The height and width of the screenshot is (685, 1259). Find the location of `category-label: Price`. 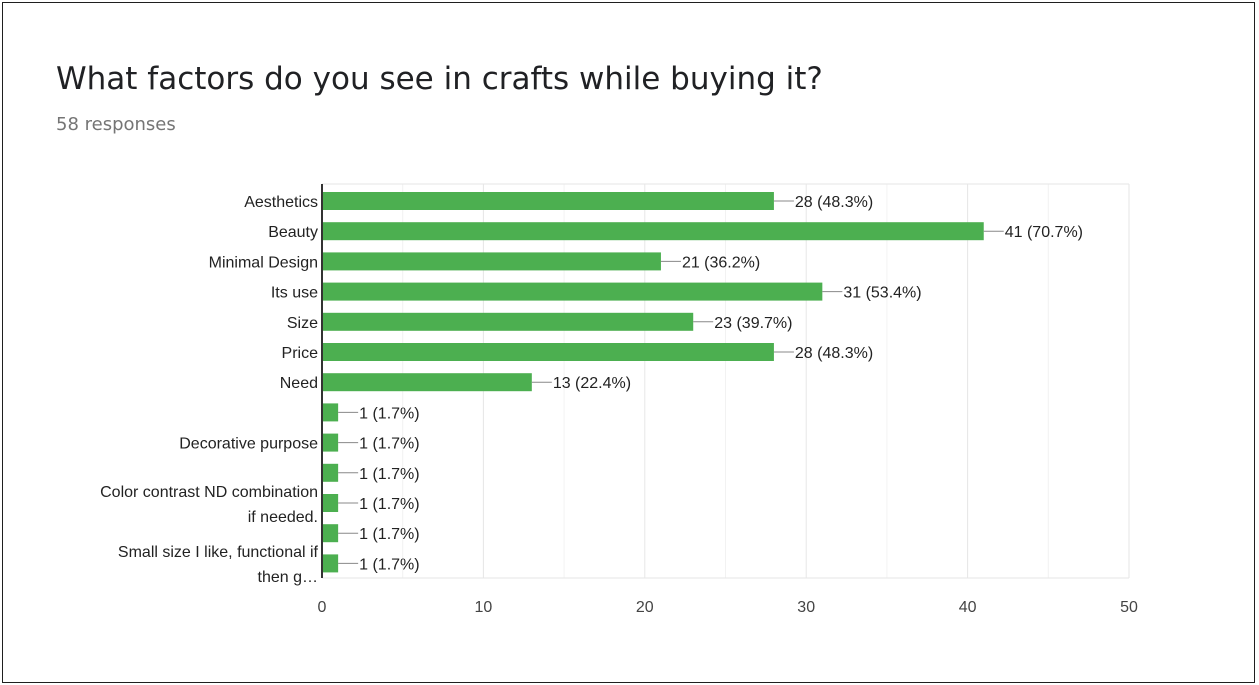

category-label: Price is located at coordinates (300, 353).